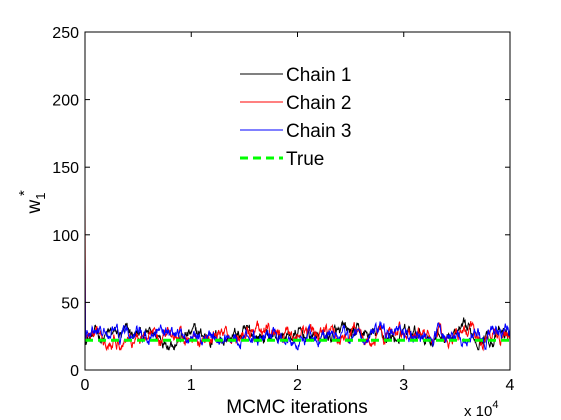 This screenshot has height=420, width=561. I want to click on y-tick-label: 50, so click(70, 303).